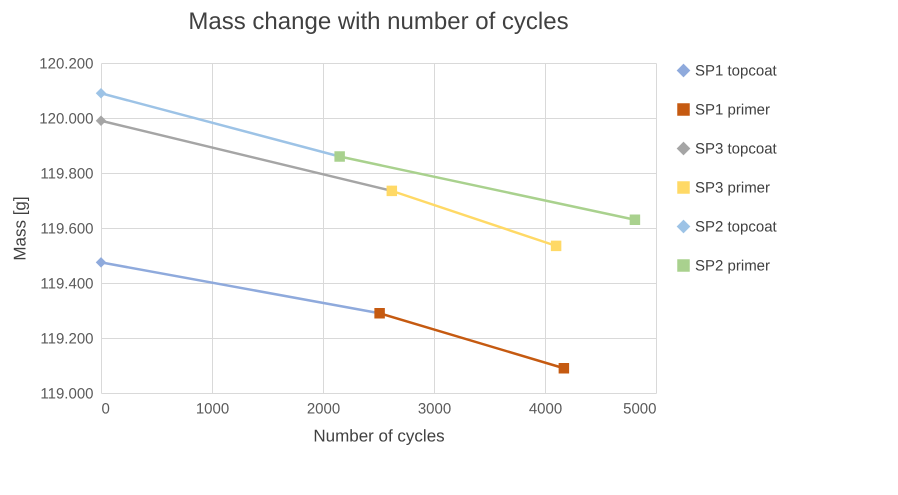 The height and width of the screenshot is (495, 898). I want to click on x-tick-label: 5000, so click(639, 409).